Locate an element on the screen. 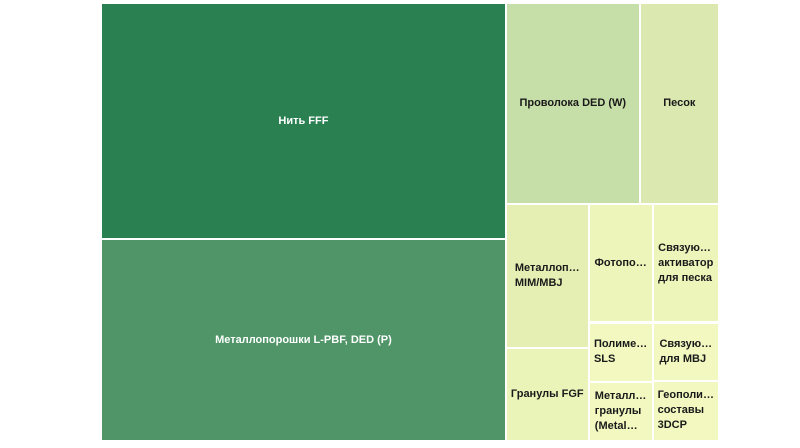 The image size is (800, 448). treemap-cell: Металлоп… MIM/MBJ is located at coordinates (547, 276).